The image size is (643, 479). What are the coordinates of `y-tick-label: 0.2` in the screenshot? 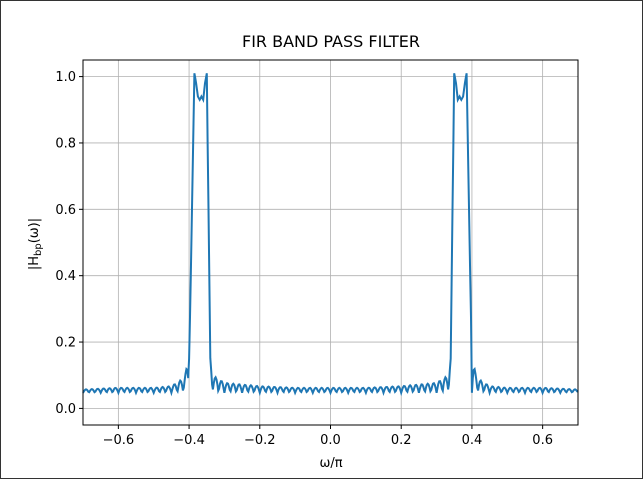 It's located at (65, 343).